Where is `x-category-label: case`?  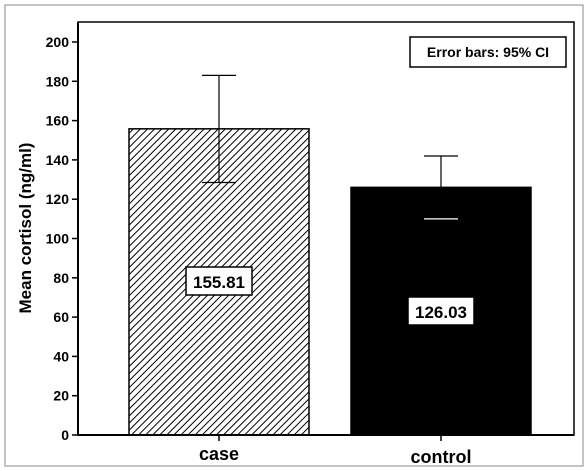 x-category-label: case is located at coordinates (219, 454).